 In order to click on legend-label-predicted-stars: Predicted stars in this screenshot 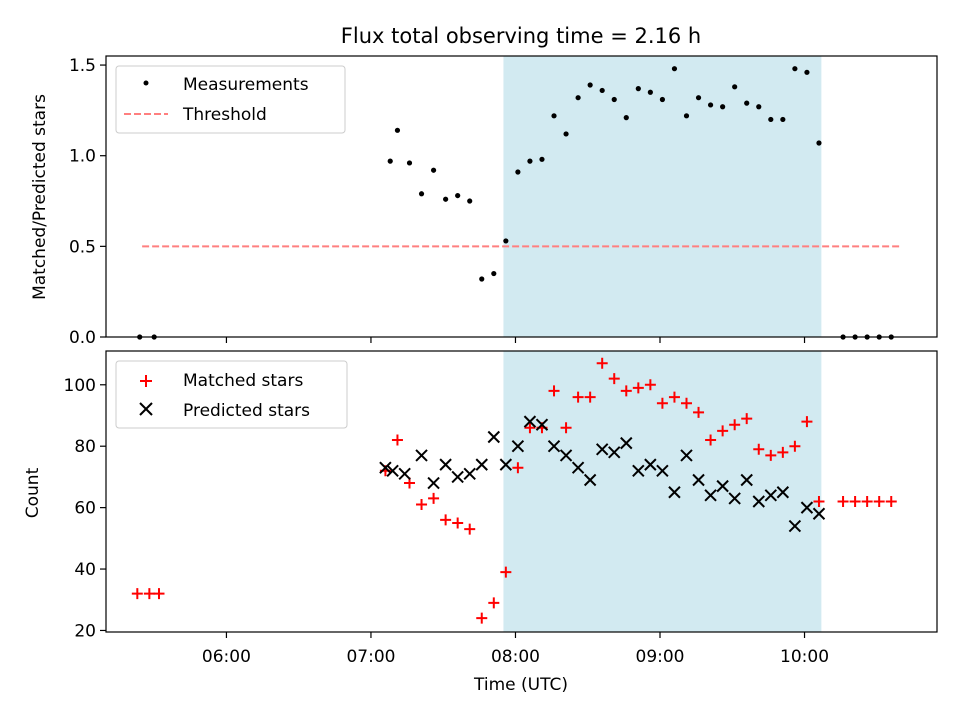, I will do `click(246, 411)`.